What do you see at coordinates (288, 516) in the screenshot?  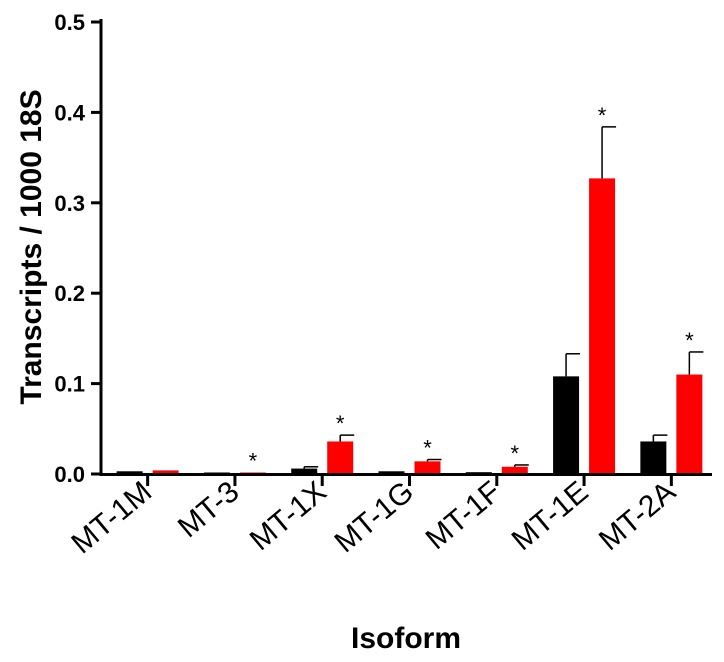 I see `x-tick-label: MT-1X` at bounding box center [288, 516].